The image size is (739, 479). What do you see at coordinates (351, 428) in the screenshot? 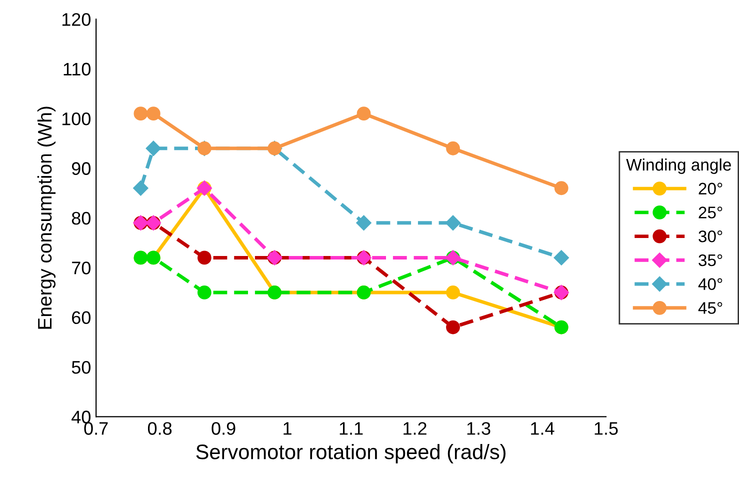
I see `x-tick-label: 1.1` at bounding box center [351, 428].